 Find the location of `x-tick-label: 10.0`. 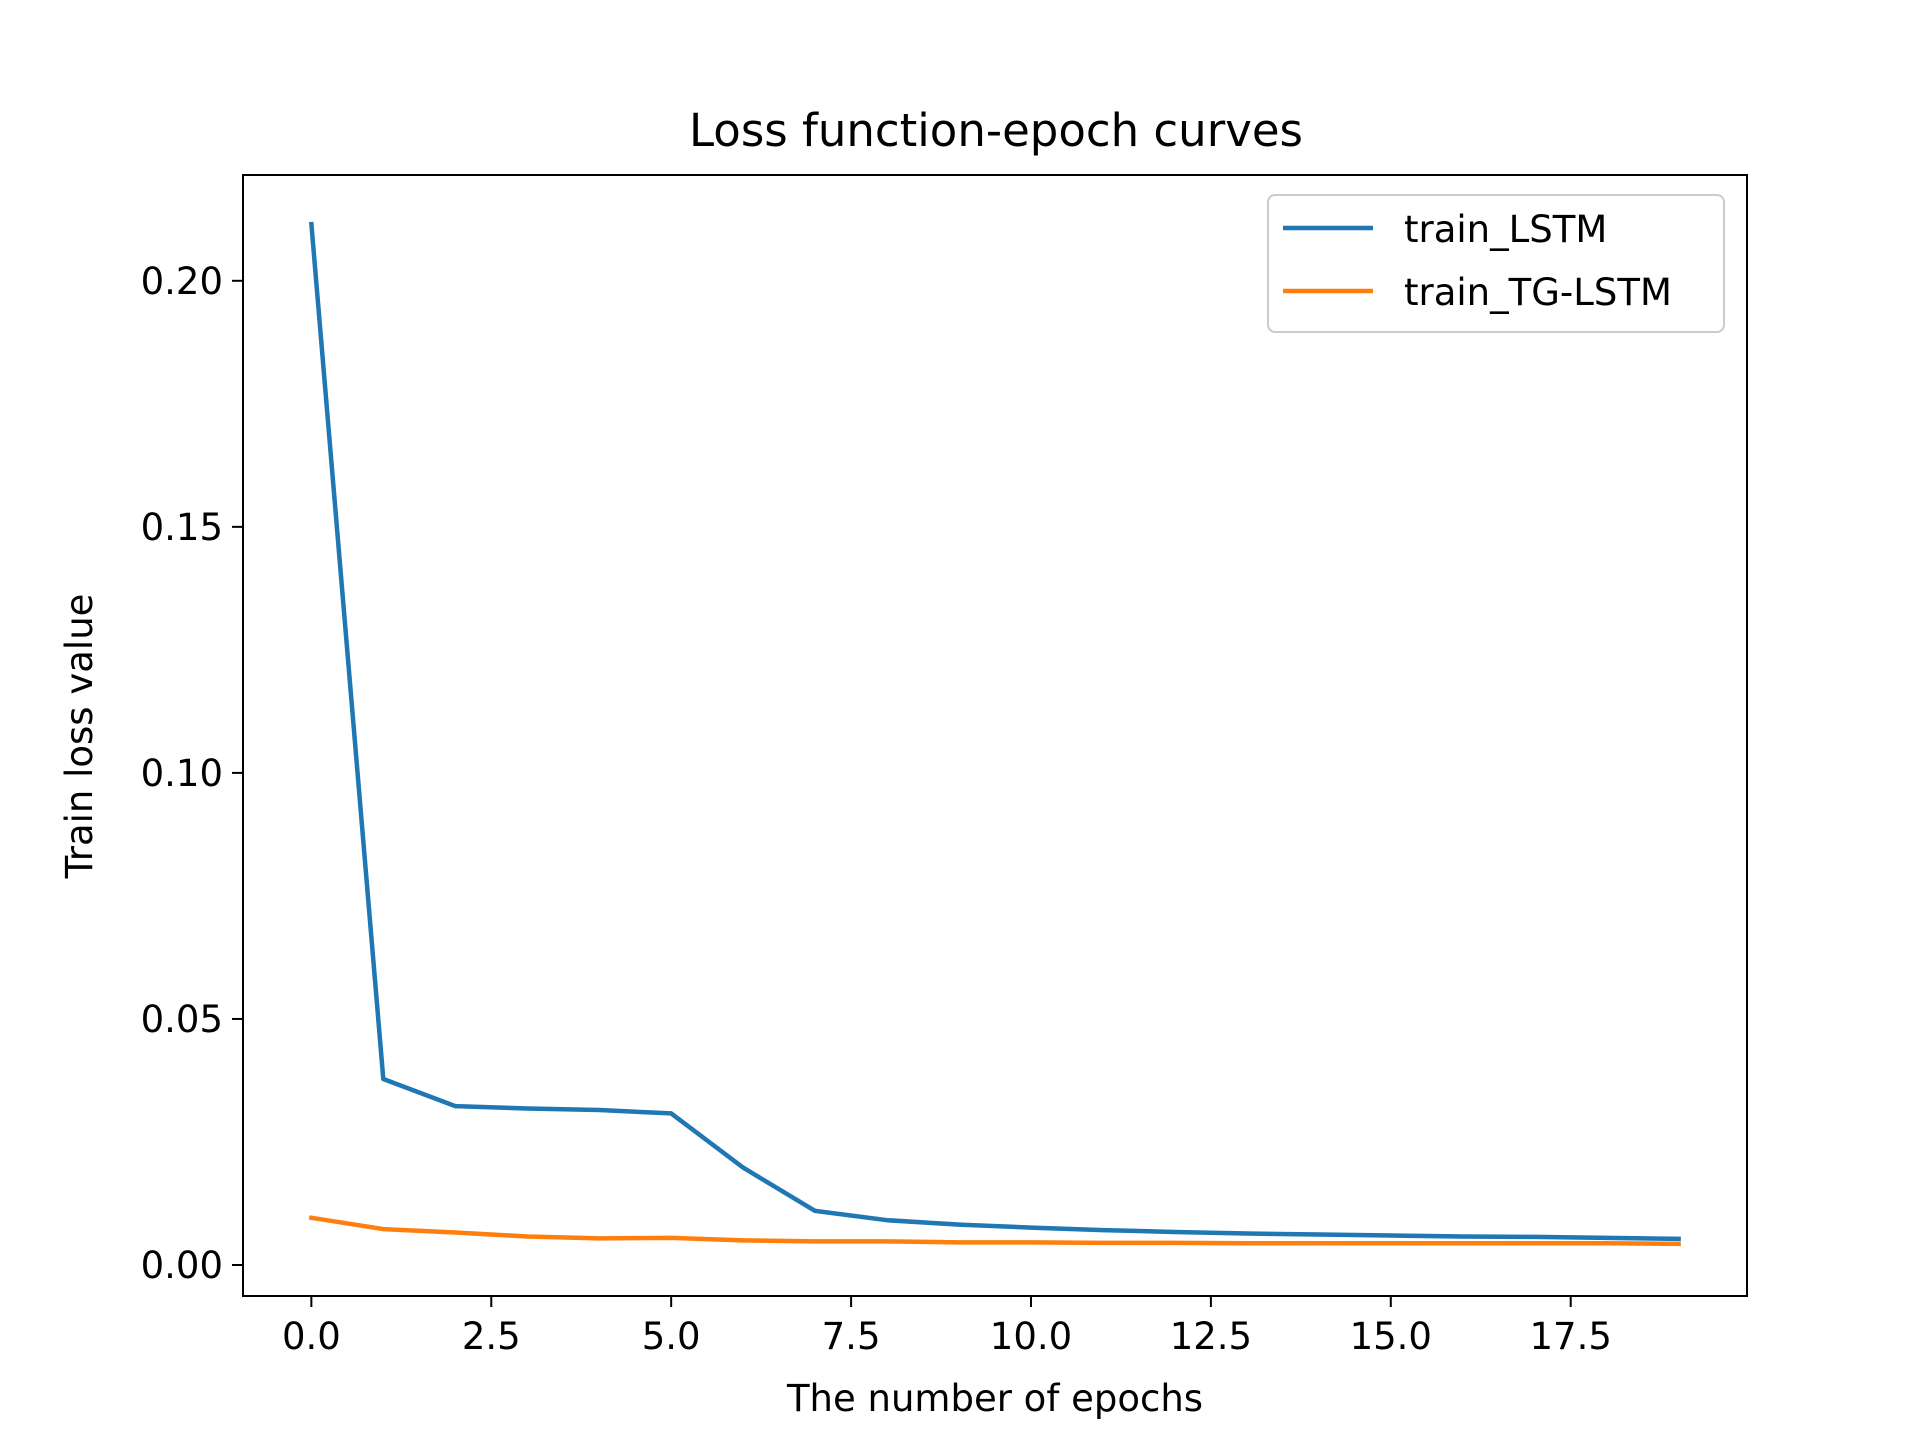

x-tick-label: 10.0 is located at coordinates (1031, 1336).